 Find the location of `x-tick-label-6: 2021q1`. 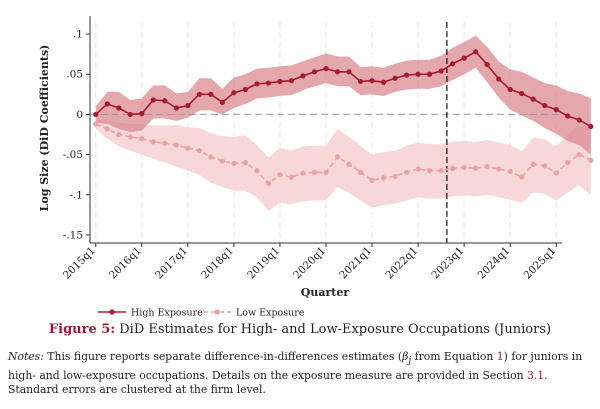

x-tick-label-6: 2021q1 is located at coordinates (355, 263).